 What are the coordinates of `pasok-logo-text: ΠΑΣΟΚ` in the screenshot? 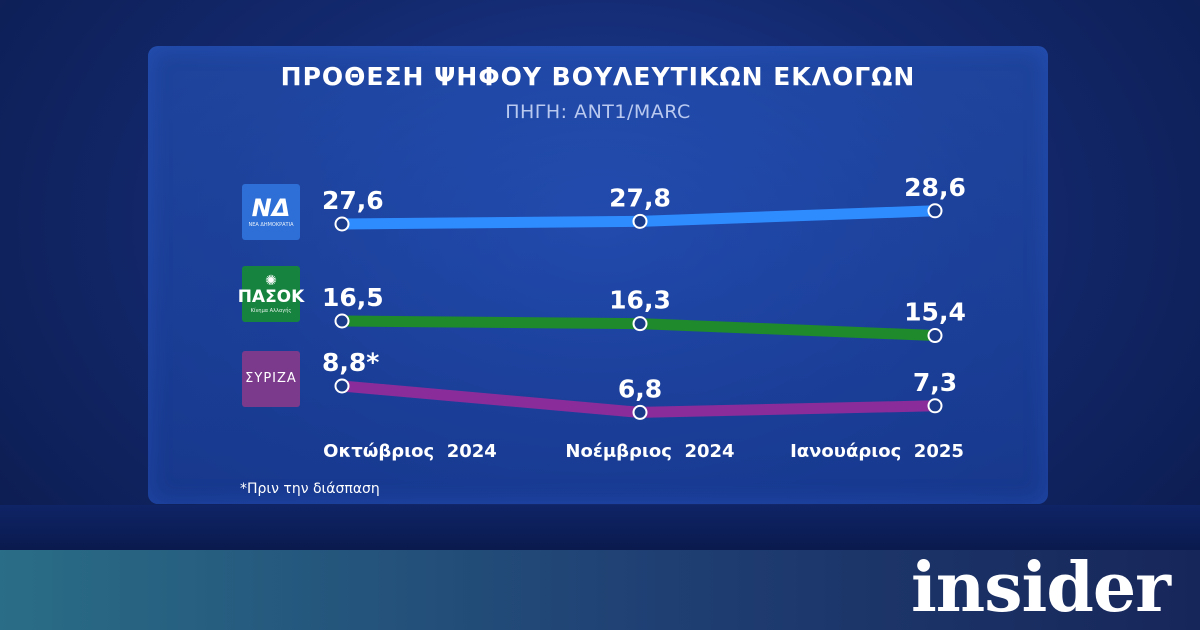 It's located at (271, 296).